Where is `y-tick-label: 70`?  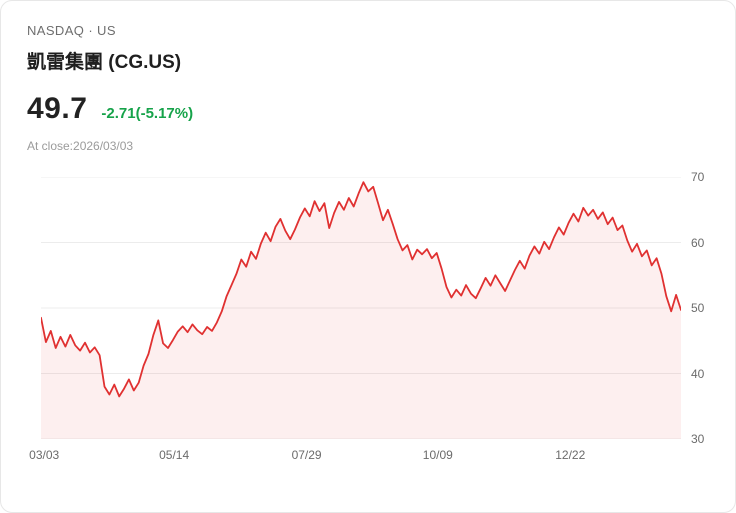
y-tick-label: 70 is located at coordinates (698, 177).